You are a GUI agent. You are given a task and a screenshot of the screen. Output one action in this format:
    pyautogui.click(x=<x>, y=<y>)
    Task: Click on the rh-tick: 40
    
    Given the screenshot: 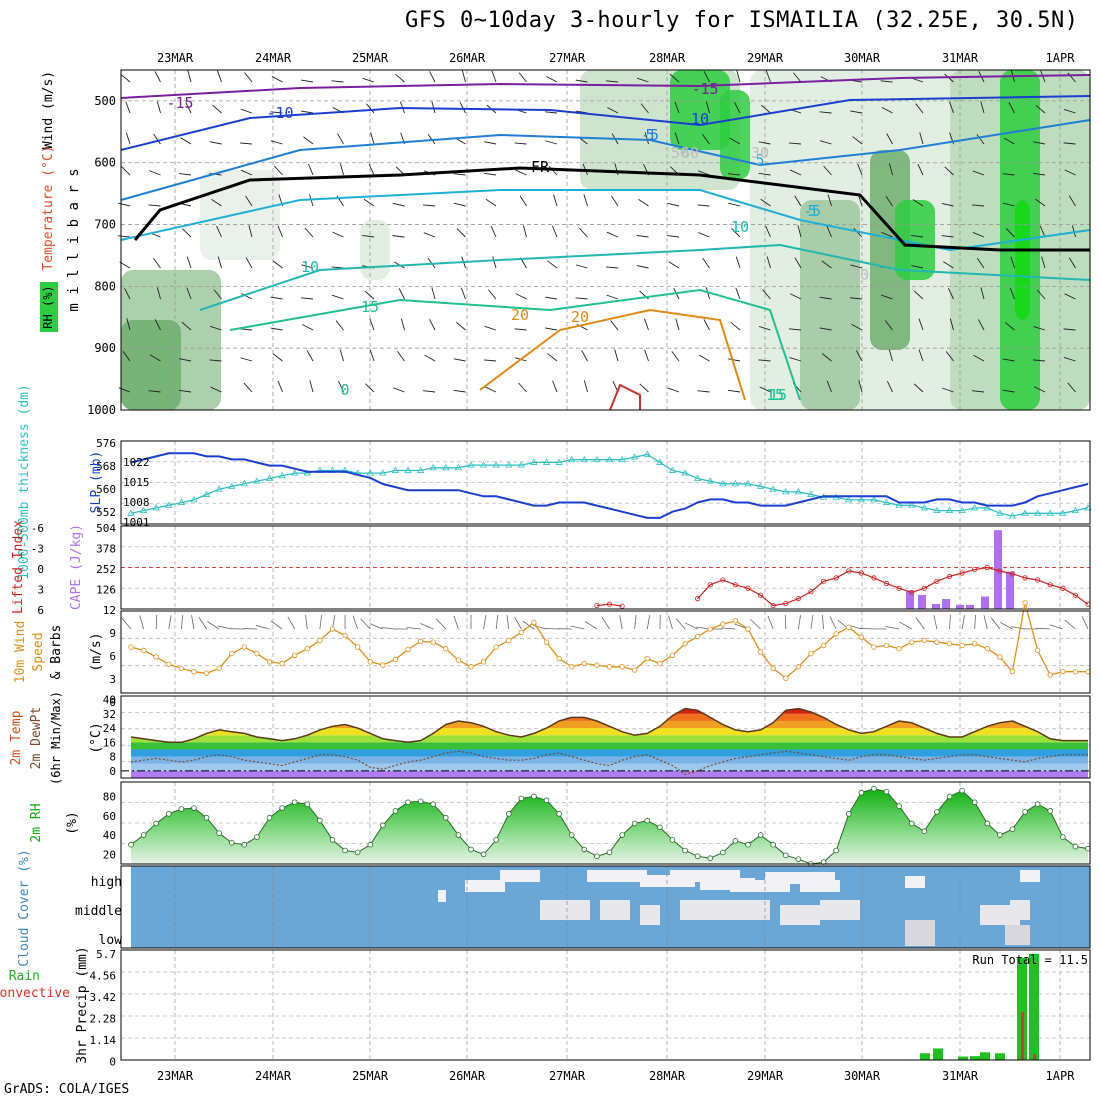 What is the action you would take?
    pyautogui.click(x=109, y=835)
    